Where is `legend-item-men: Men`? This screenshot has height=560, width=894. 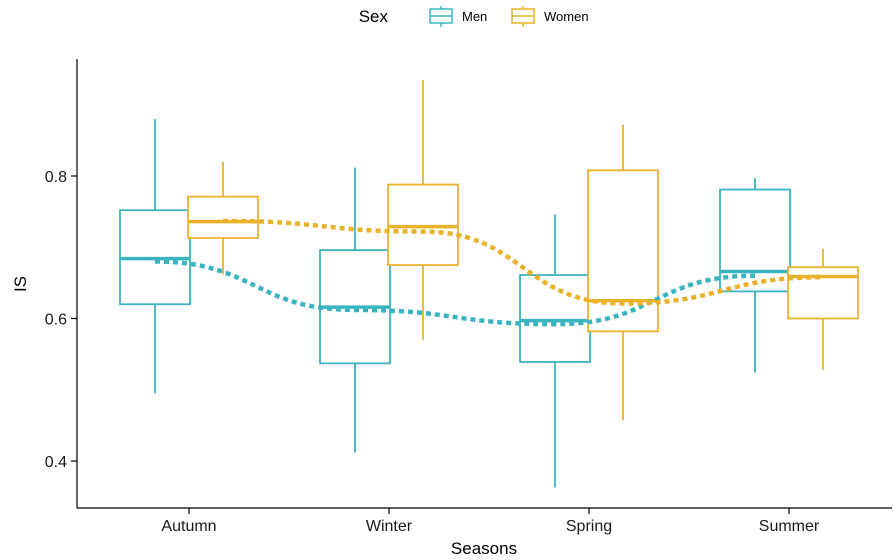 legend-item-men: Men is located at coordinates (458, 16).